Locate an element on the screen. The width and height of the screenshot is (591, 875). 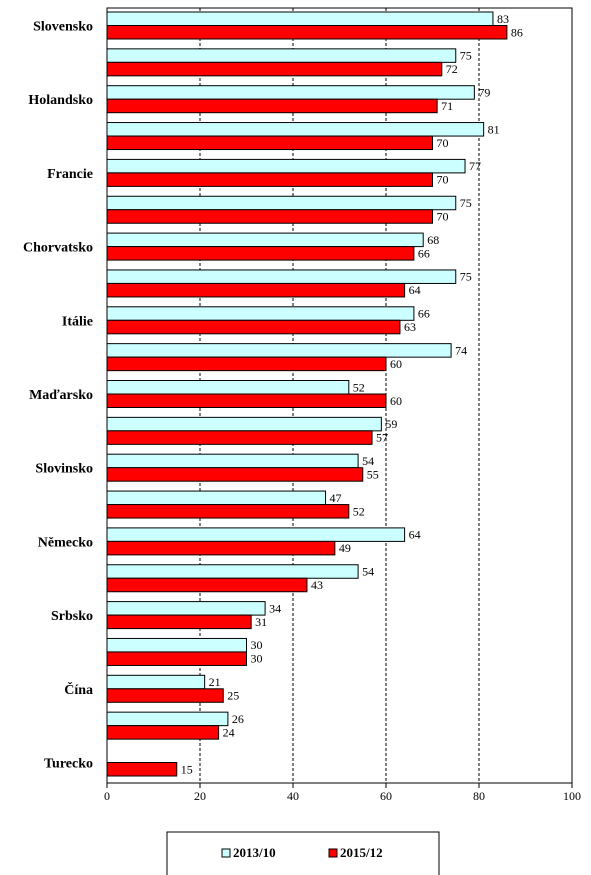
value-label-2013-14: 64 is located at coordinates (415, 535).